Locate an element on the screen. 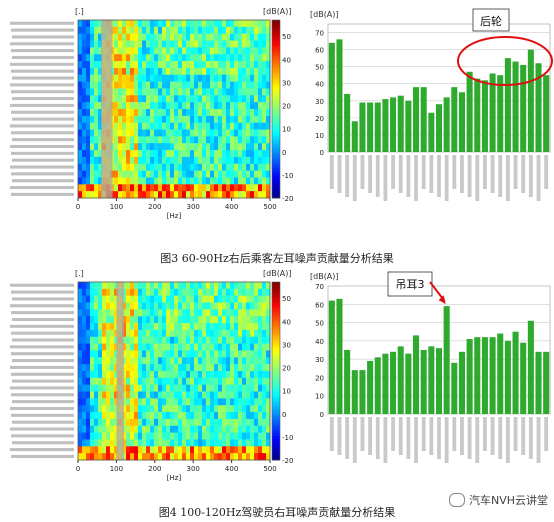 The image size is (554, 522). colorbar-frame is located at coordinates (276, 109).